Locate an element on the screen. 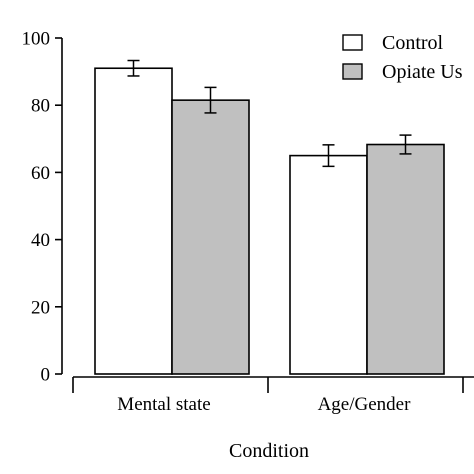 This screenshot has height=474, width=474. error-bars is located at coordinates (269, 113).